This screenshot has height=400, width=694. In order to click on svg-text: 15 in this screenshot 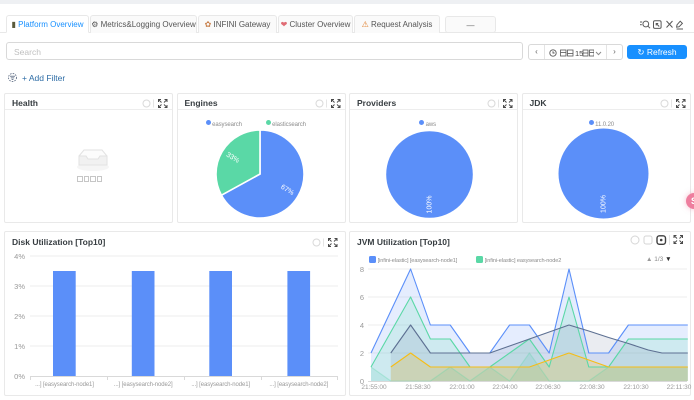, I will do `click(579, 53)`.